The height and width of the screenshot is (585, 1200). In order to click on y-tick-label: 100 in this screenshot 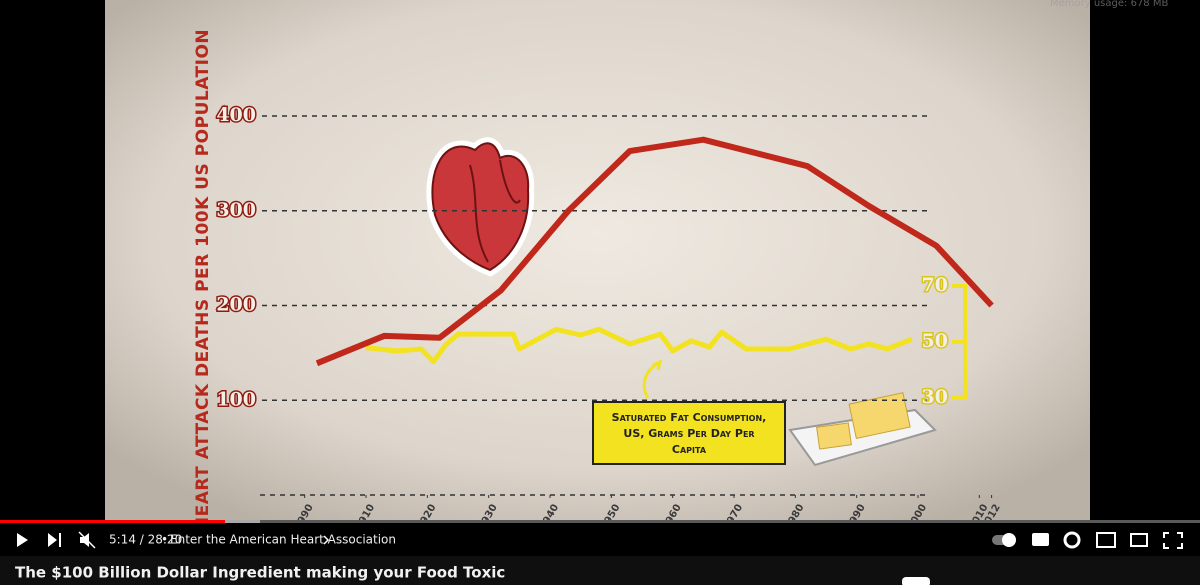, I will do `click(236, 399)`.